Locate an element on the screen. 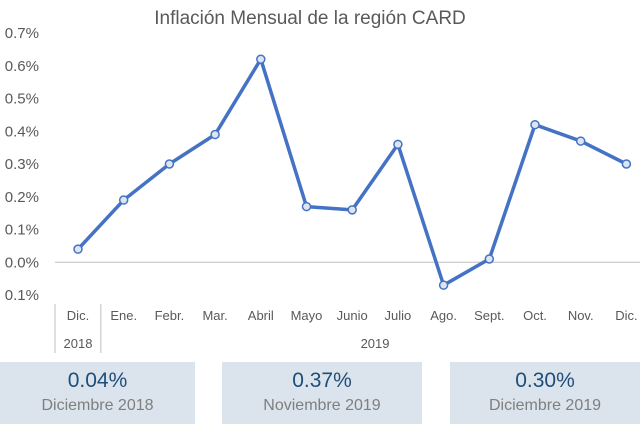  x-tick-label: Abril is located at coordinates (261, 315).